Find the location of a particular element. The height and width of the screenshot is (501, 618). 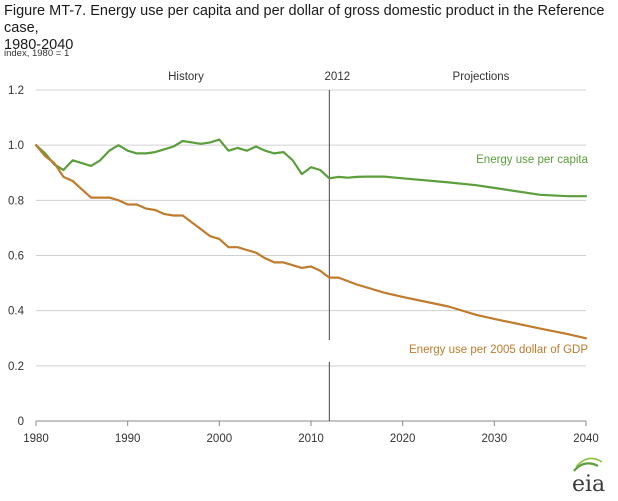

x-tick-label: 2010 is located at coordinates (311, 439).